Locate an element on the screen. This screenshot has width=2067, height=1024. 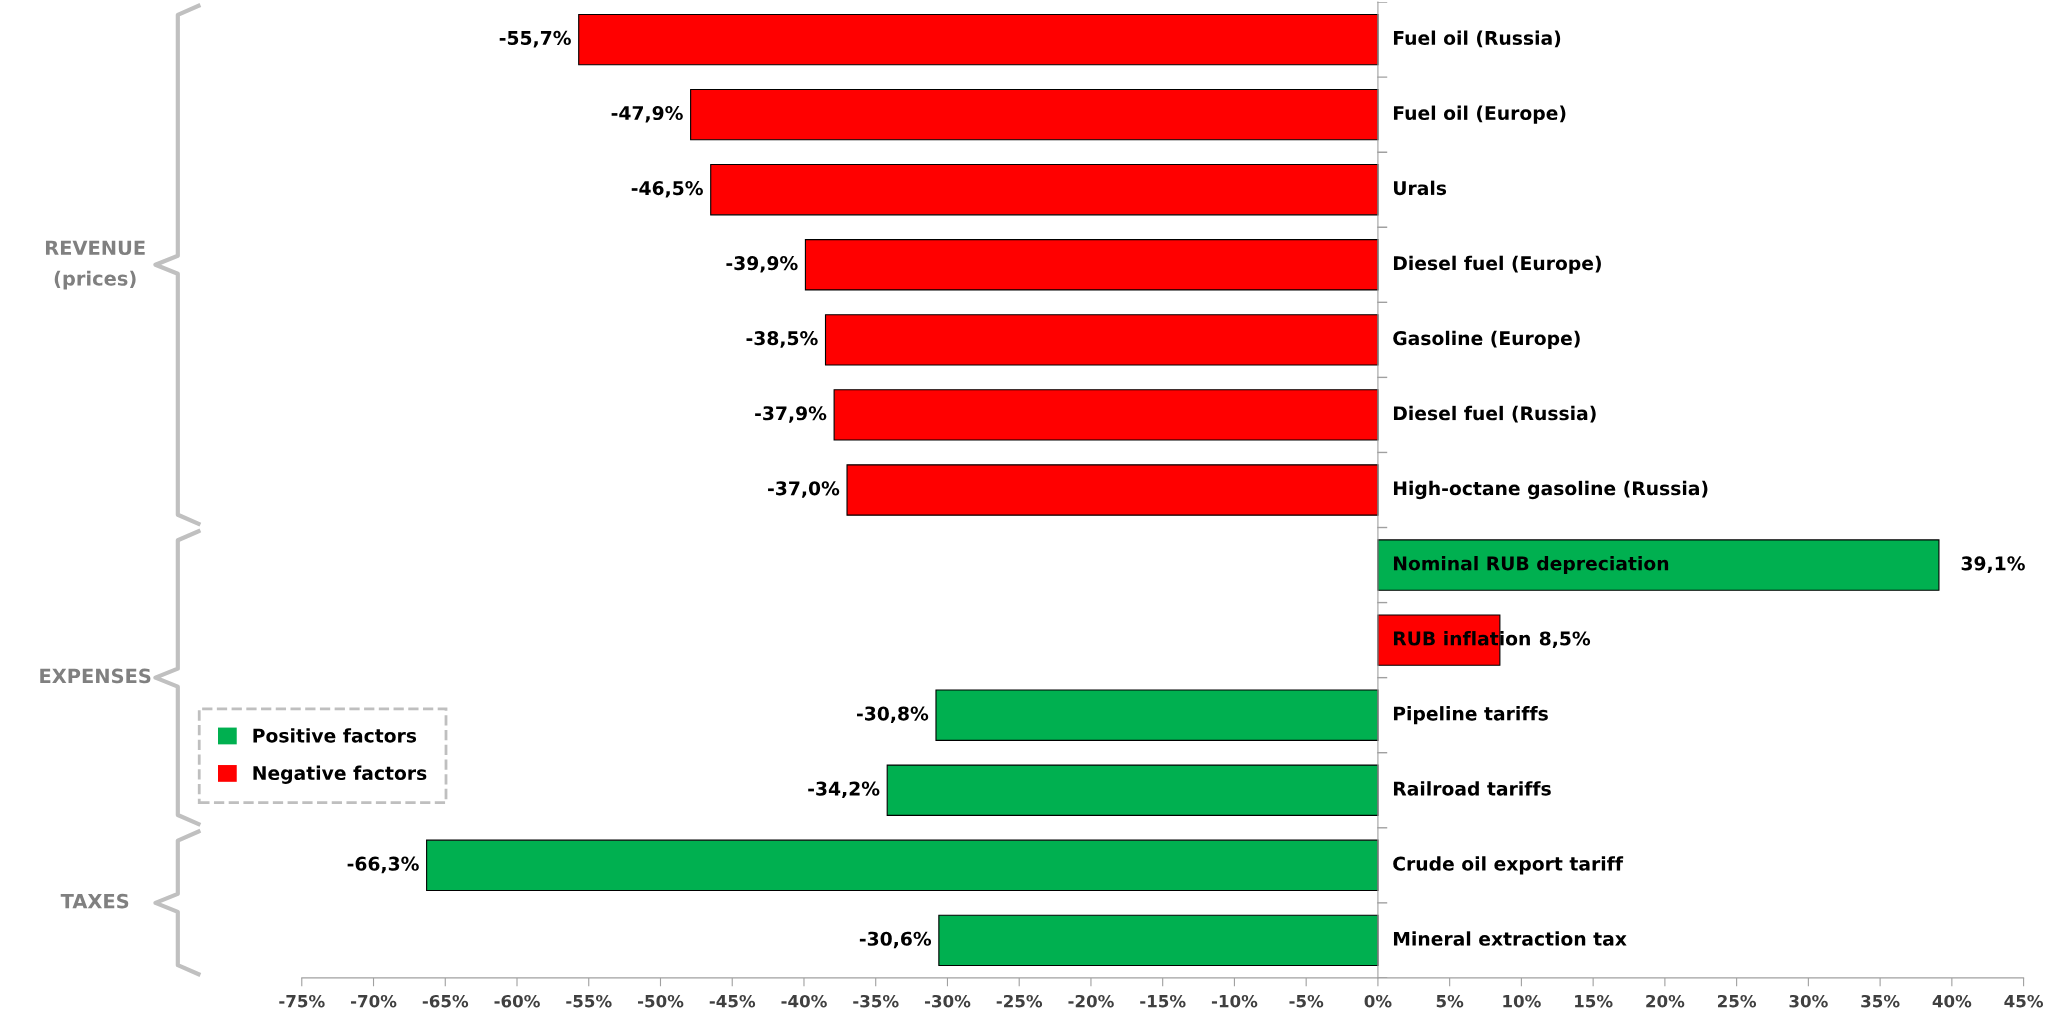
x-tick-label: 25% is located at coordinates (1737, 1001).